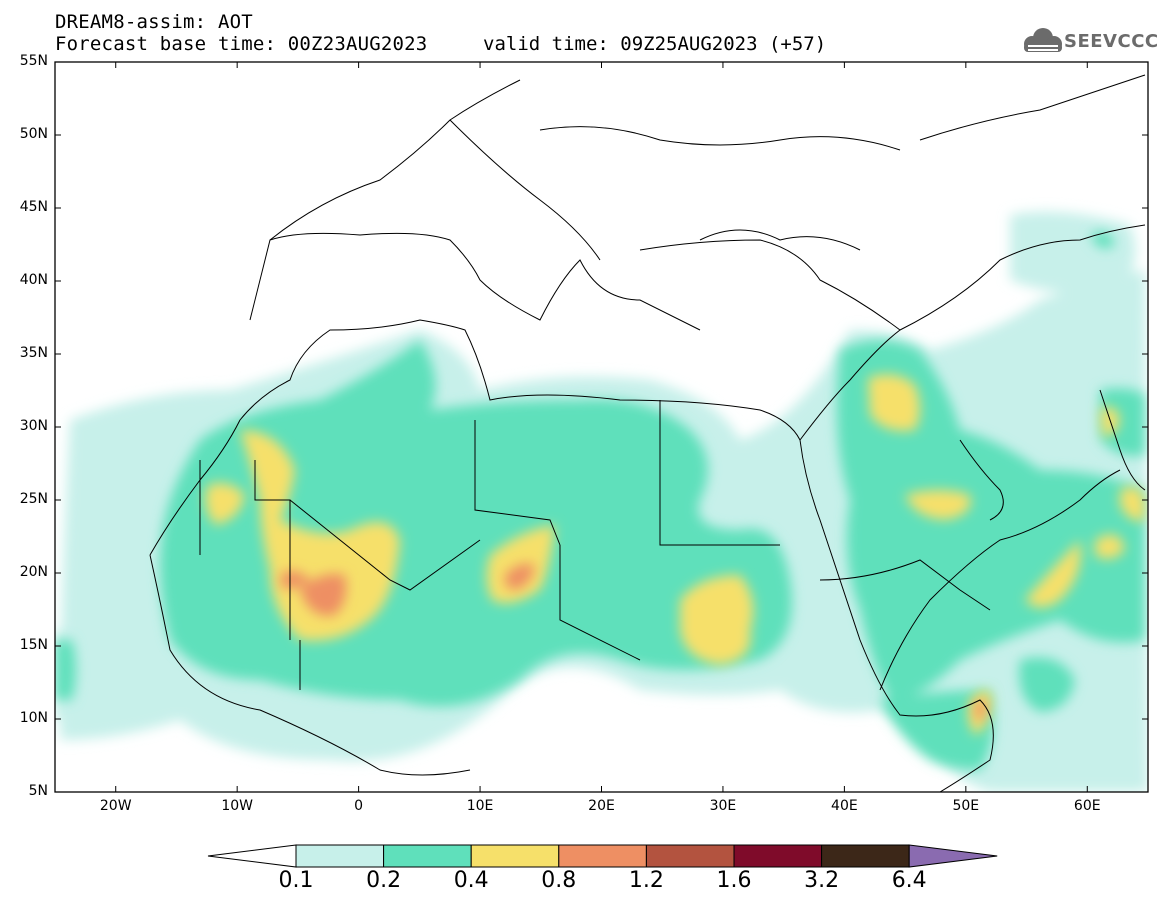 The image size is (1165, 905). I want to click on colorbar-label: 1.6, so click(734, 880).